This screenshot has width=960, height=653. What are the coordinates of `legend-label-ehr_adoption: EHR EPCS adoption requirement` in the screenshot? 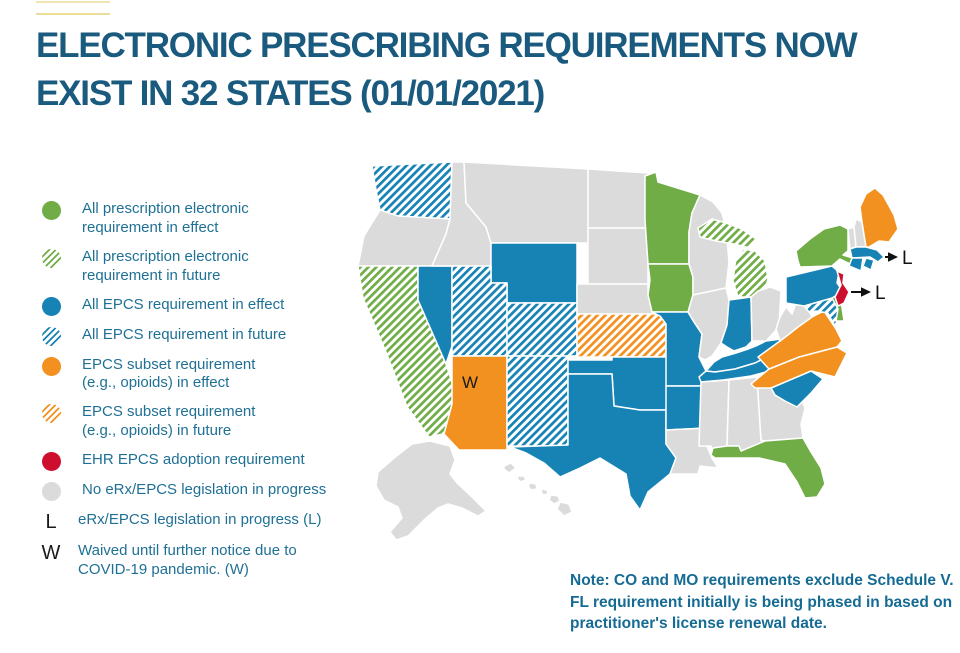 It's located at (193, 460).